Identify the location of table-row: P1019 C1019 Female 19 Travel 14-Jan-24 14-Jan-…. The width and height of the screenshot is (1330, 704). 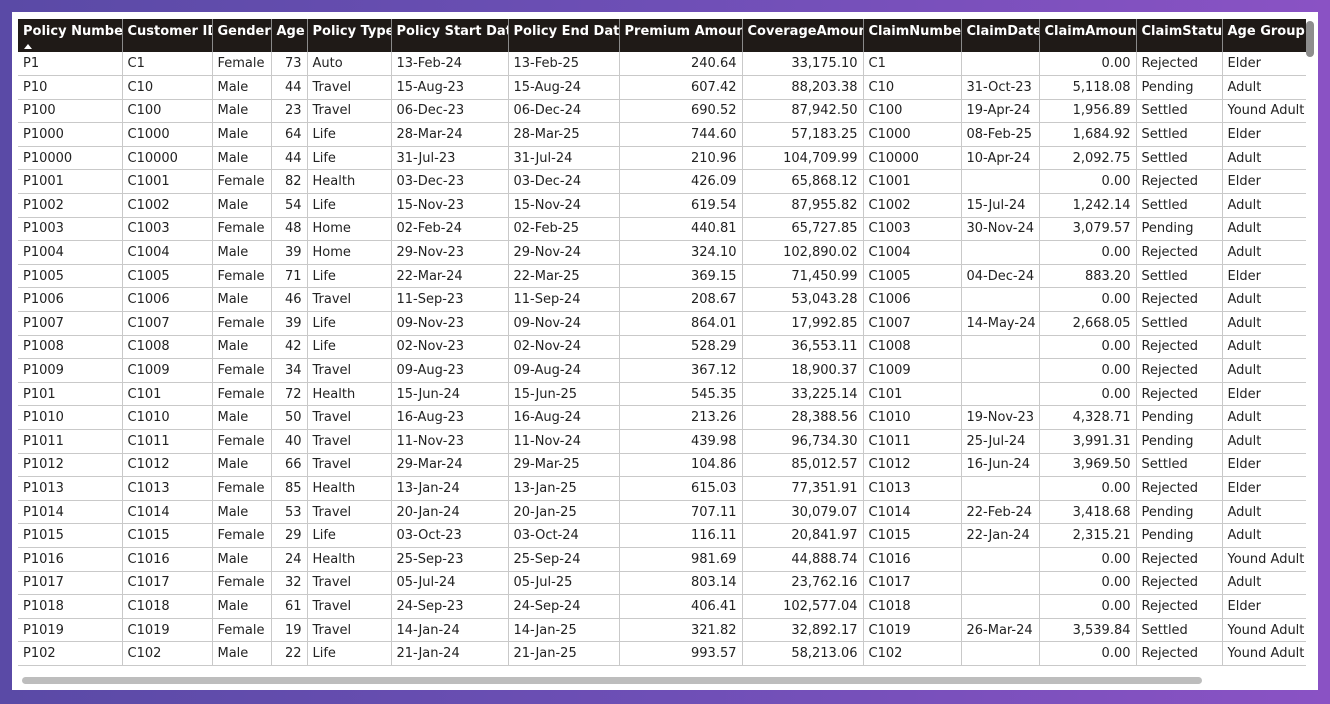
(662, 630).